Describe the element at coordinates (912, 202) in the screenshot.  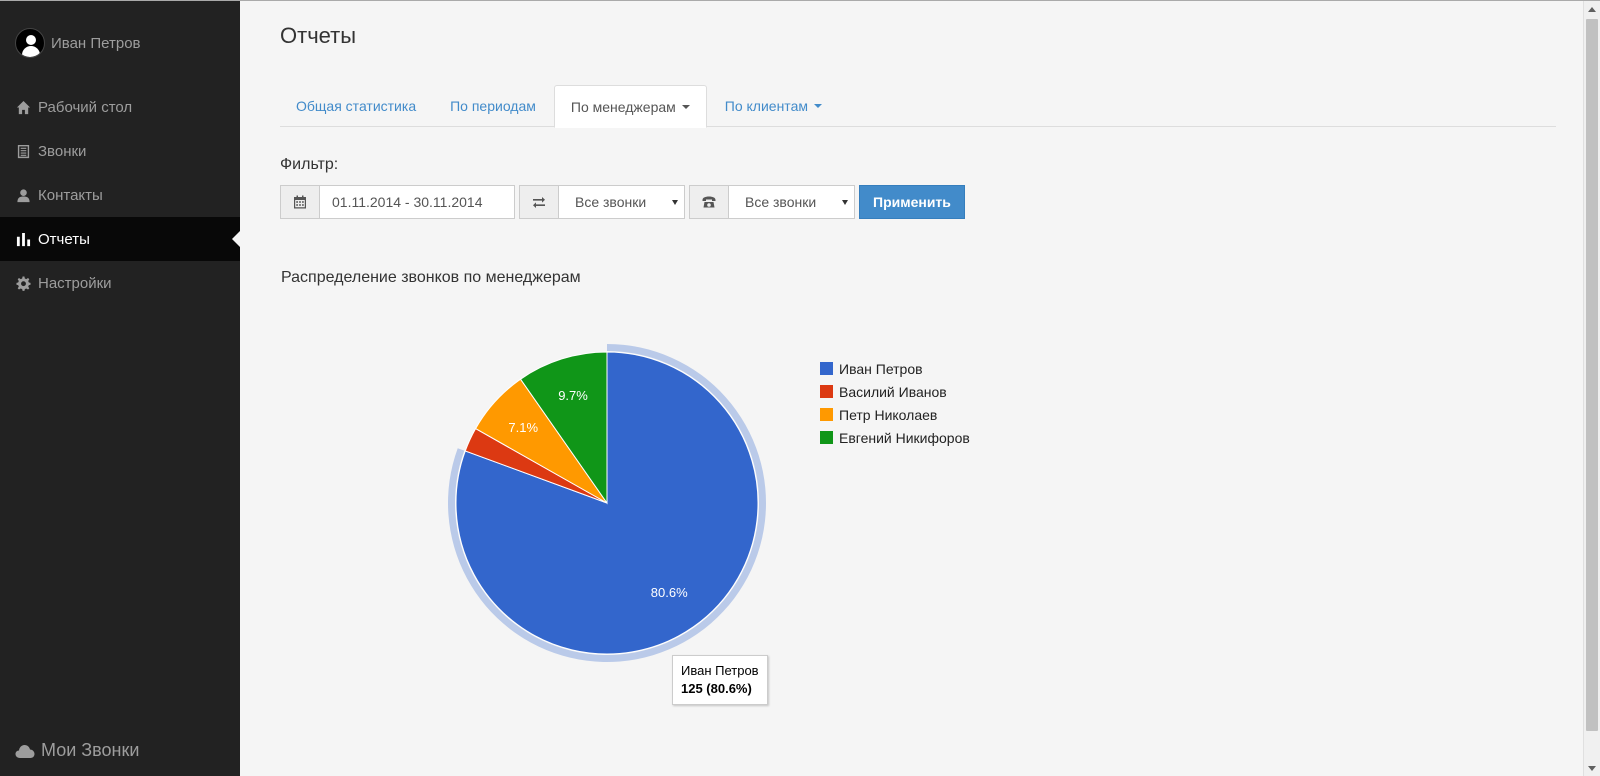
I see `apply-button: Применить` at that location.